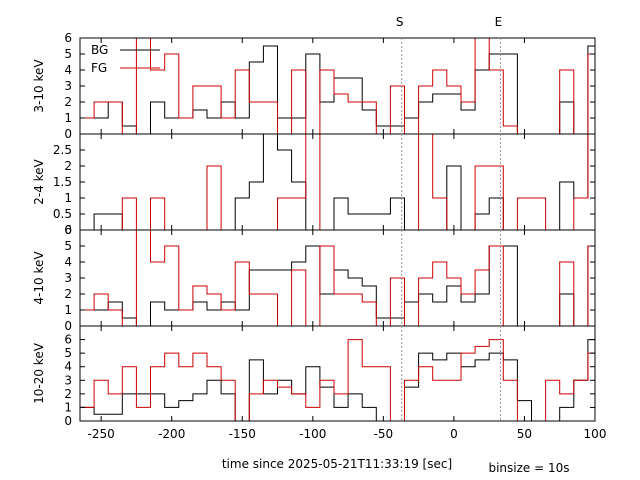 Image resolution: width=640 pixels, height=480 pixels. What do you see at coordinates (39, 86) in the screenshot?
I see `y-axis-label: 3-10 keV` at bounding box center [39, 86].